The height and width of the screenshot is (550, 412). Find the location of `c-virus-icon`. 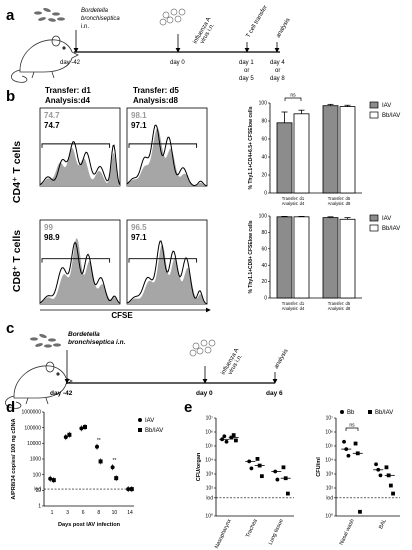

c-virus-icon is located at coordinates (202, 348).